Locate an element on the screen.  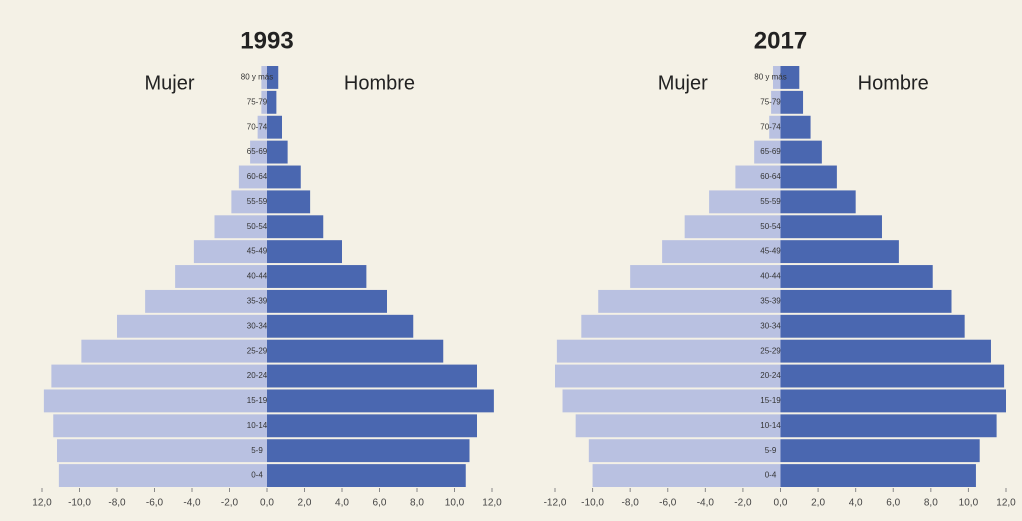
category-label: 45-49 is located at coordinates (770, 251).